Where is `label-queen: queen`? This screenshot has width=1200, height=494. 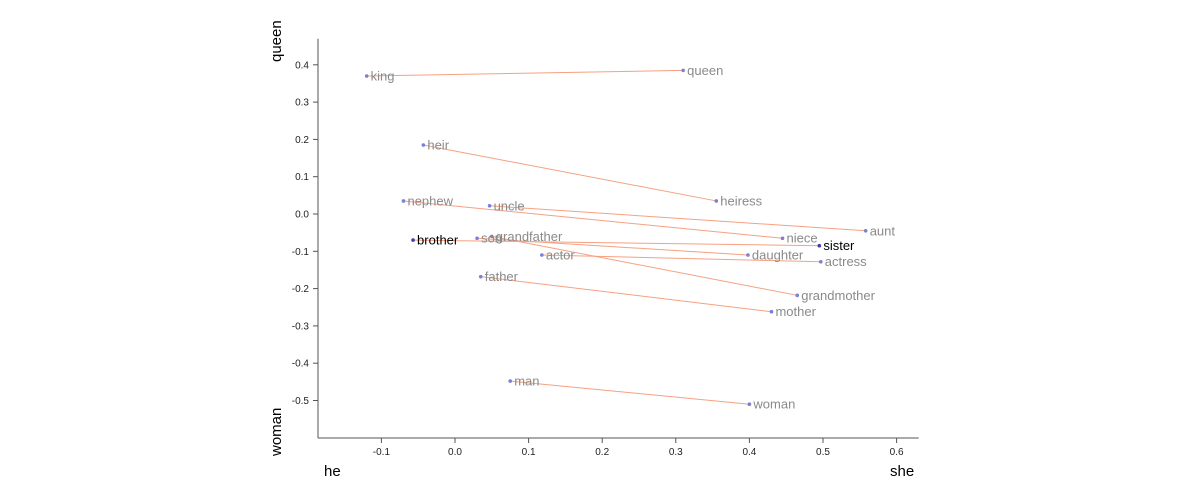 label-queen: queen is located at coordinates (705, 70).